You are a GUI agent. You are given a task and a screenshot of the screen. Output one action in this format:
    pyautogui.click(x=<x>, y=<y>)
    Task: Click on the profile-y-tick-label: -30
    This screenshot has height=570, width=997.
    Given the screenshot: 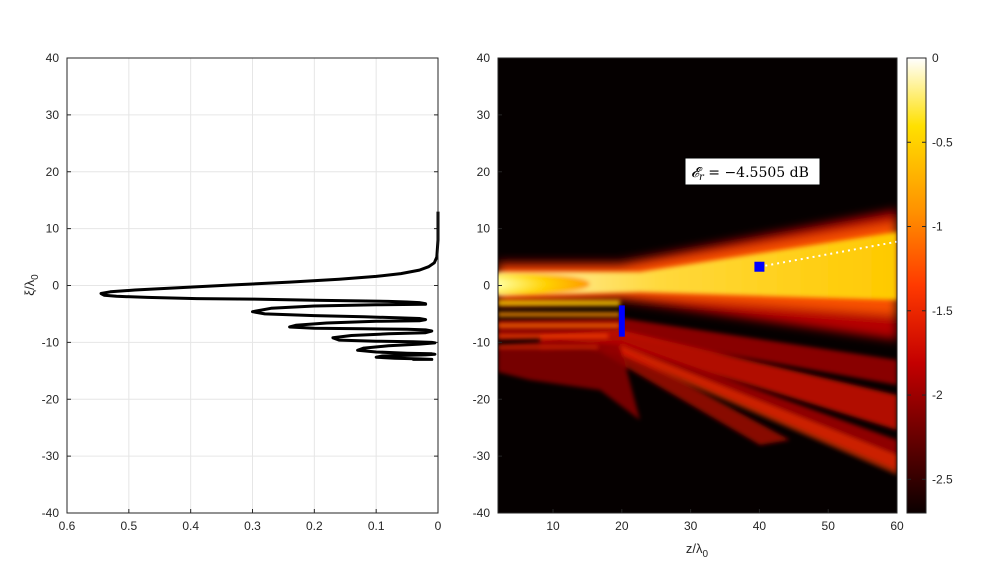 What is the action you would take?
    pyautogui.click(x=51, y=456)
    